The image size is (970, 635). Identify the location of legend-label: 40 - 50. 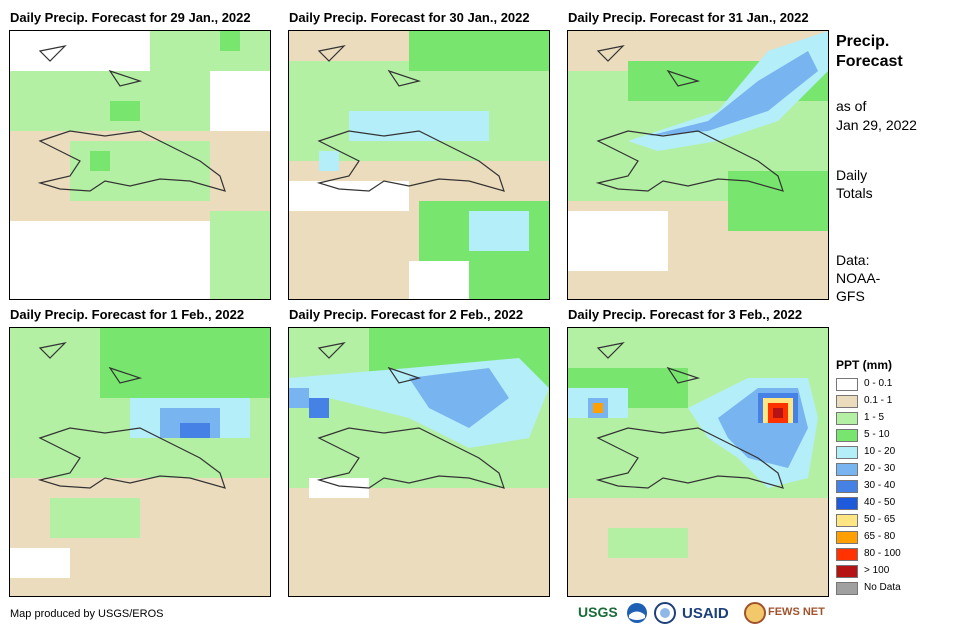
(880, 502).